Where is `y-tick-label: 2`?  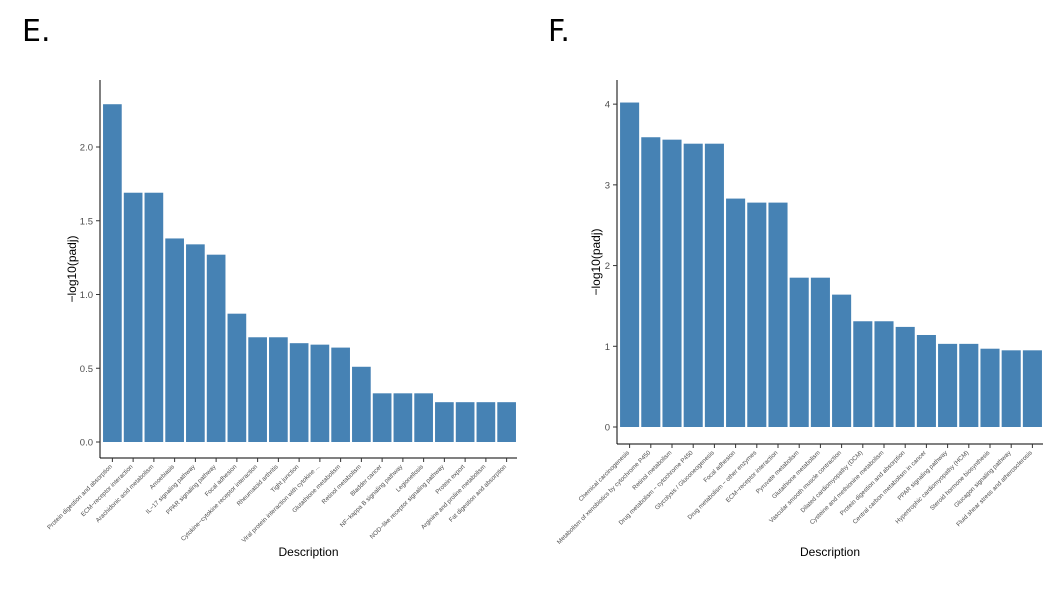 y-tick-label: 2 is located at coordinates (607, 266).